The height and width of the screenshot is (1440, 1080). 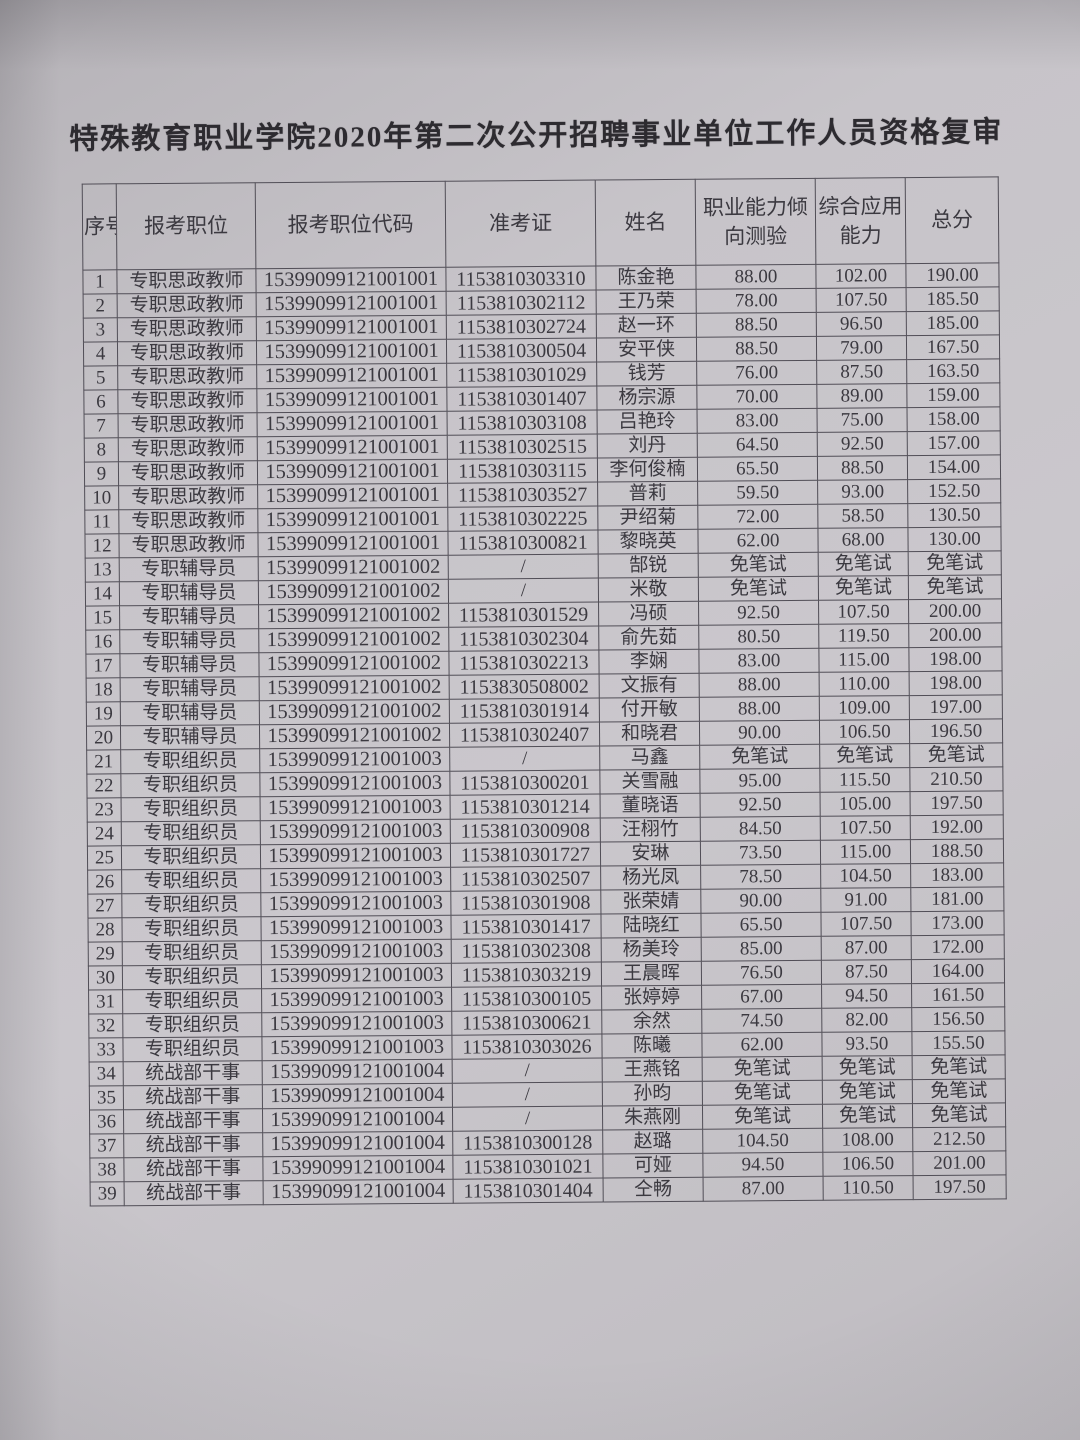 I want to click on cell-comprehensive-ability-score: 110.50, so click(x=868, y=1188).